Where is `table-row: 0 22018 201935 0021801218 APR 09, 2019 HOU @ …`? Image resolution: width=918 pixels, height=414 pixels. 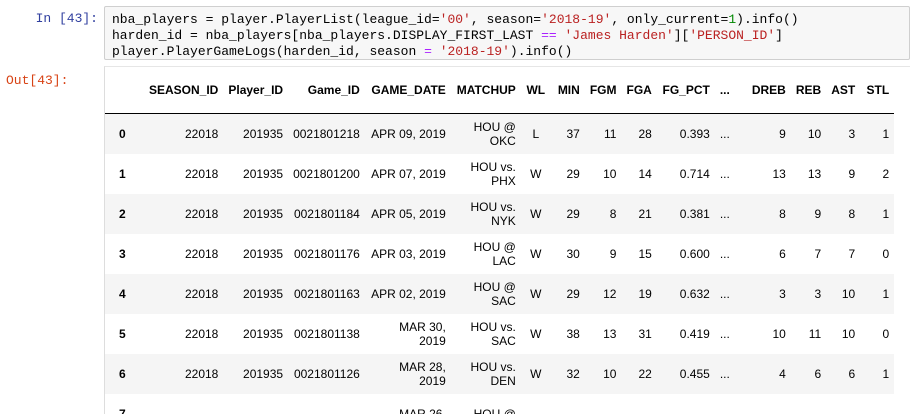
table-row: 0 22018 201935 0021801218 APR 09, 2019 HOU @ … is located at coordinates (500, 133).